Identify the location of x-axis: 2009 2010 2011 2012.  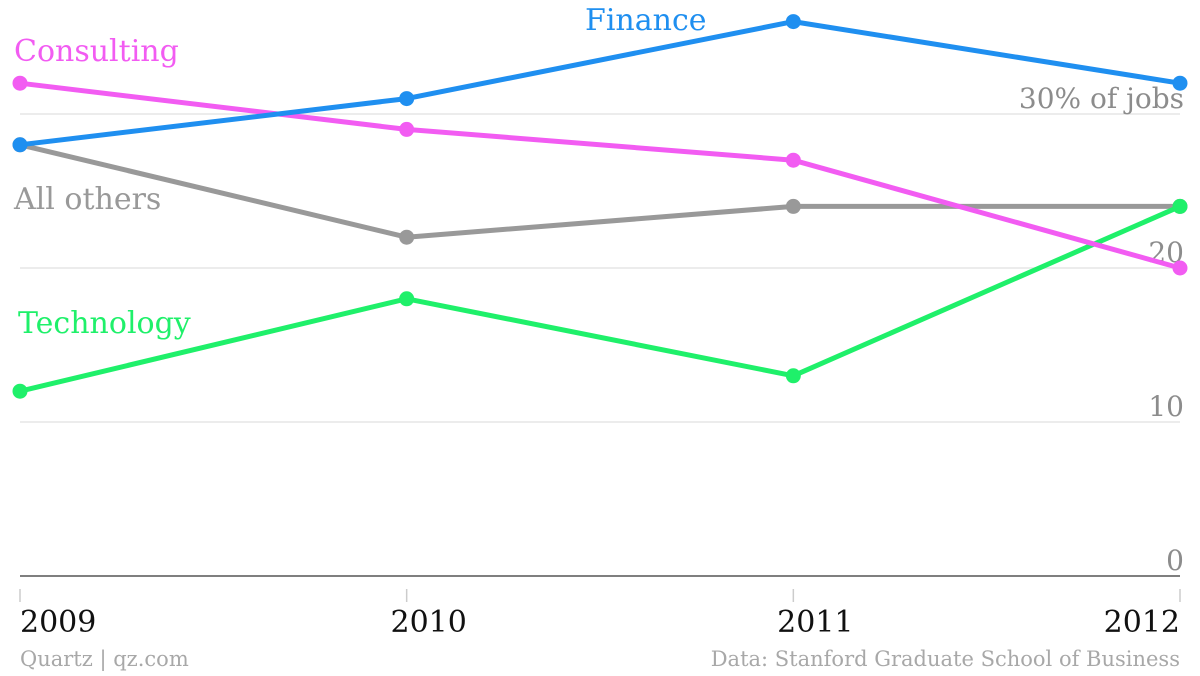
(600, 607).